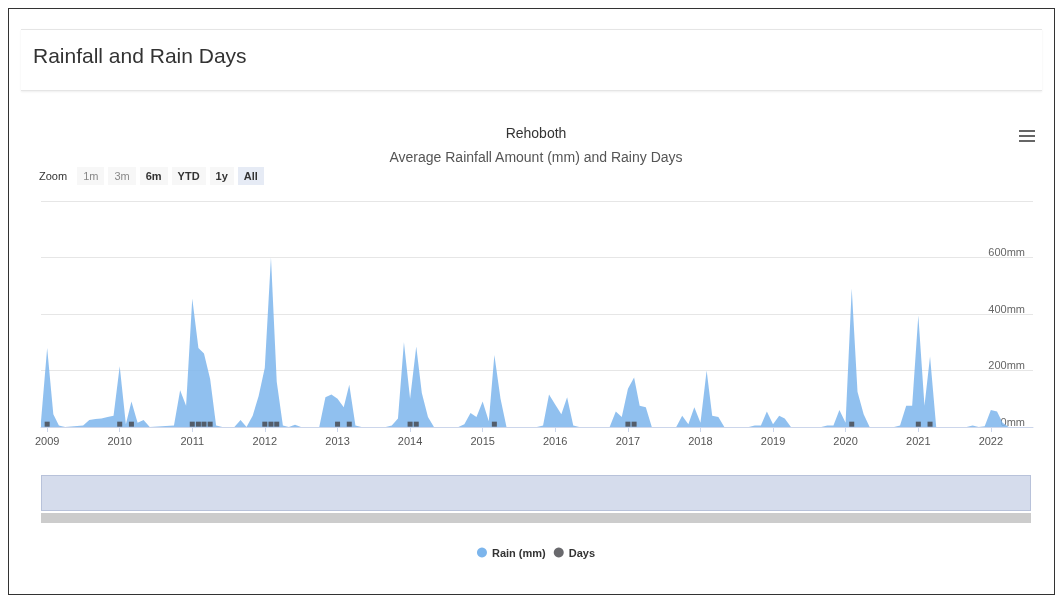  Describe the element at coordinates (1006, 365) in the screenshot. I see `y-tick-label: 200mm` at that location.